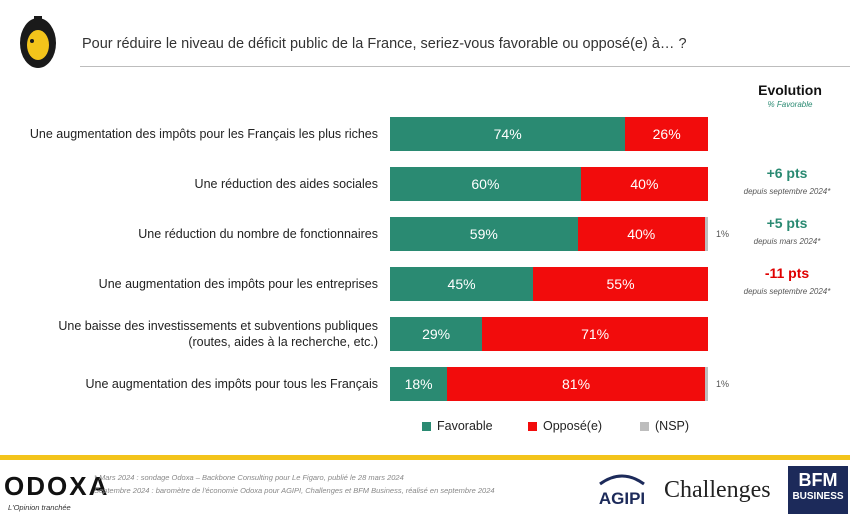  I want to click on data-label: 18%, so click(418, 384).